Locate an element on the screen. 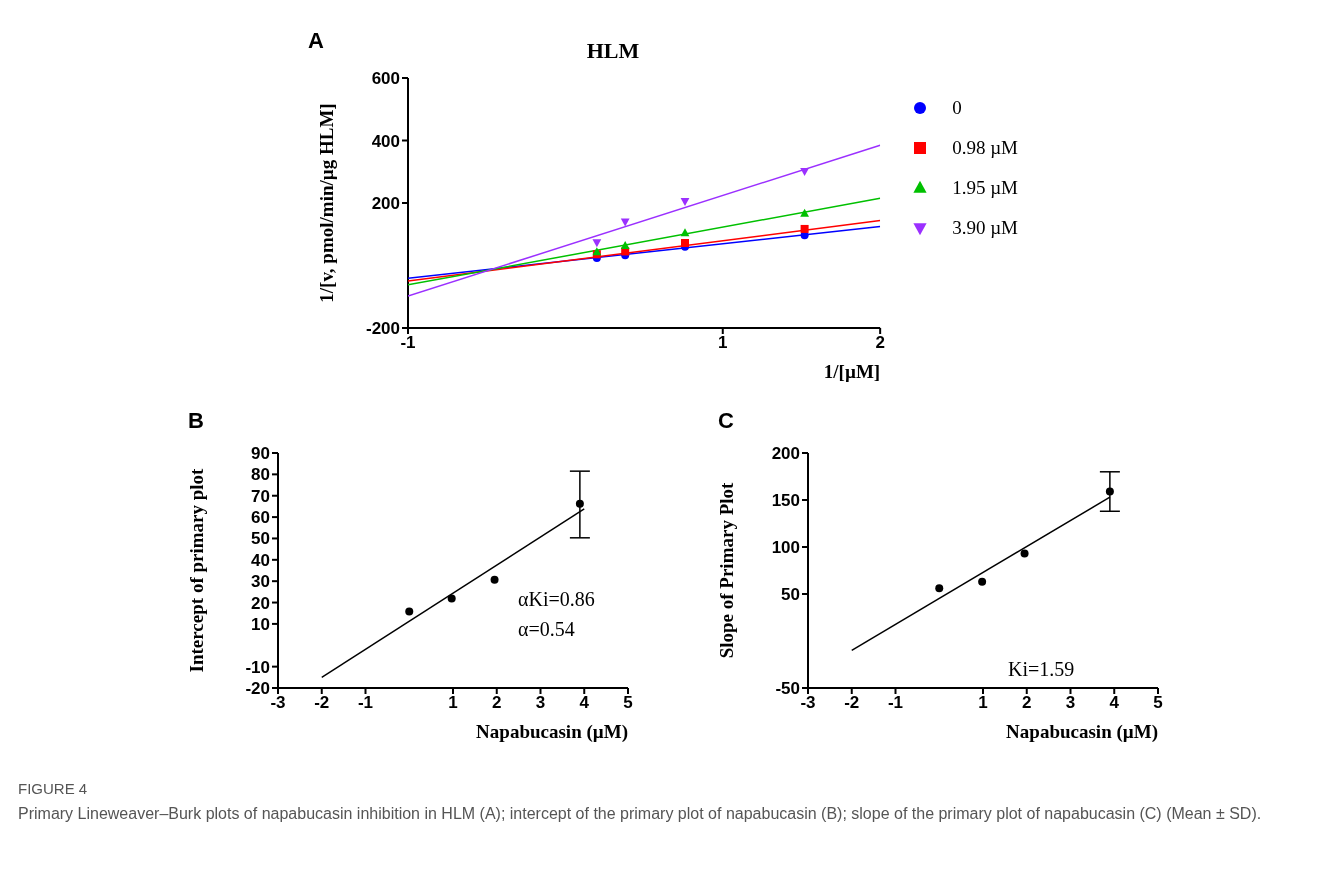  text: B is located at coordinates (196, 421).